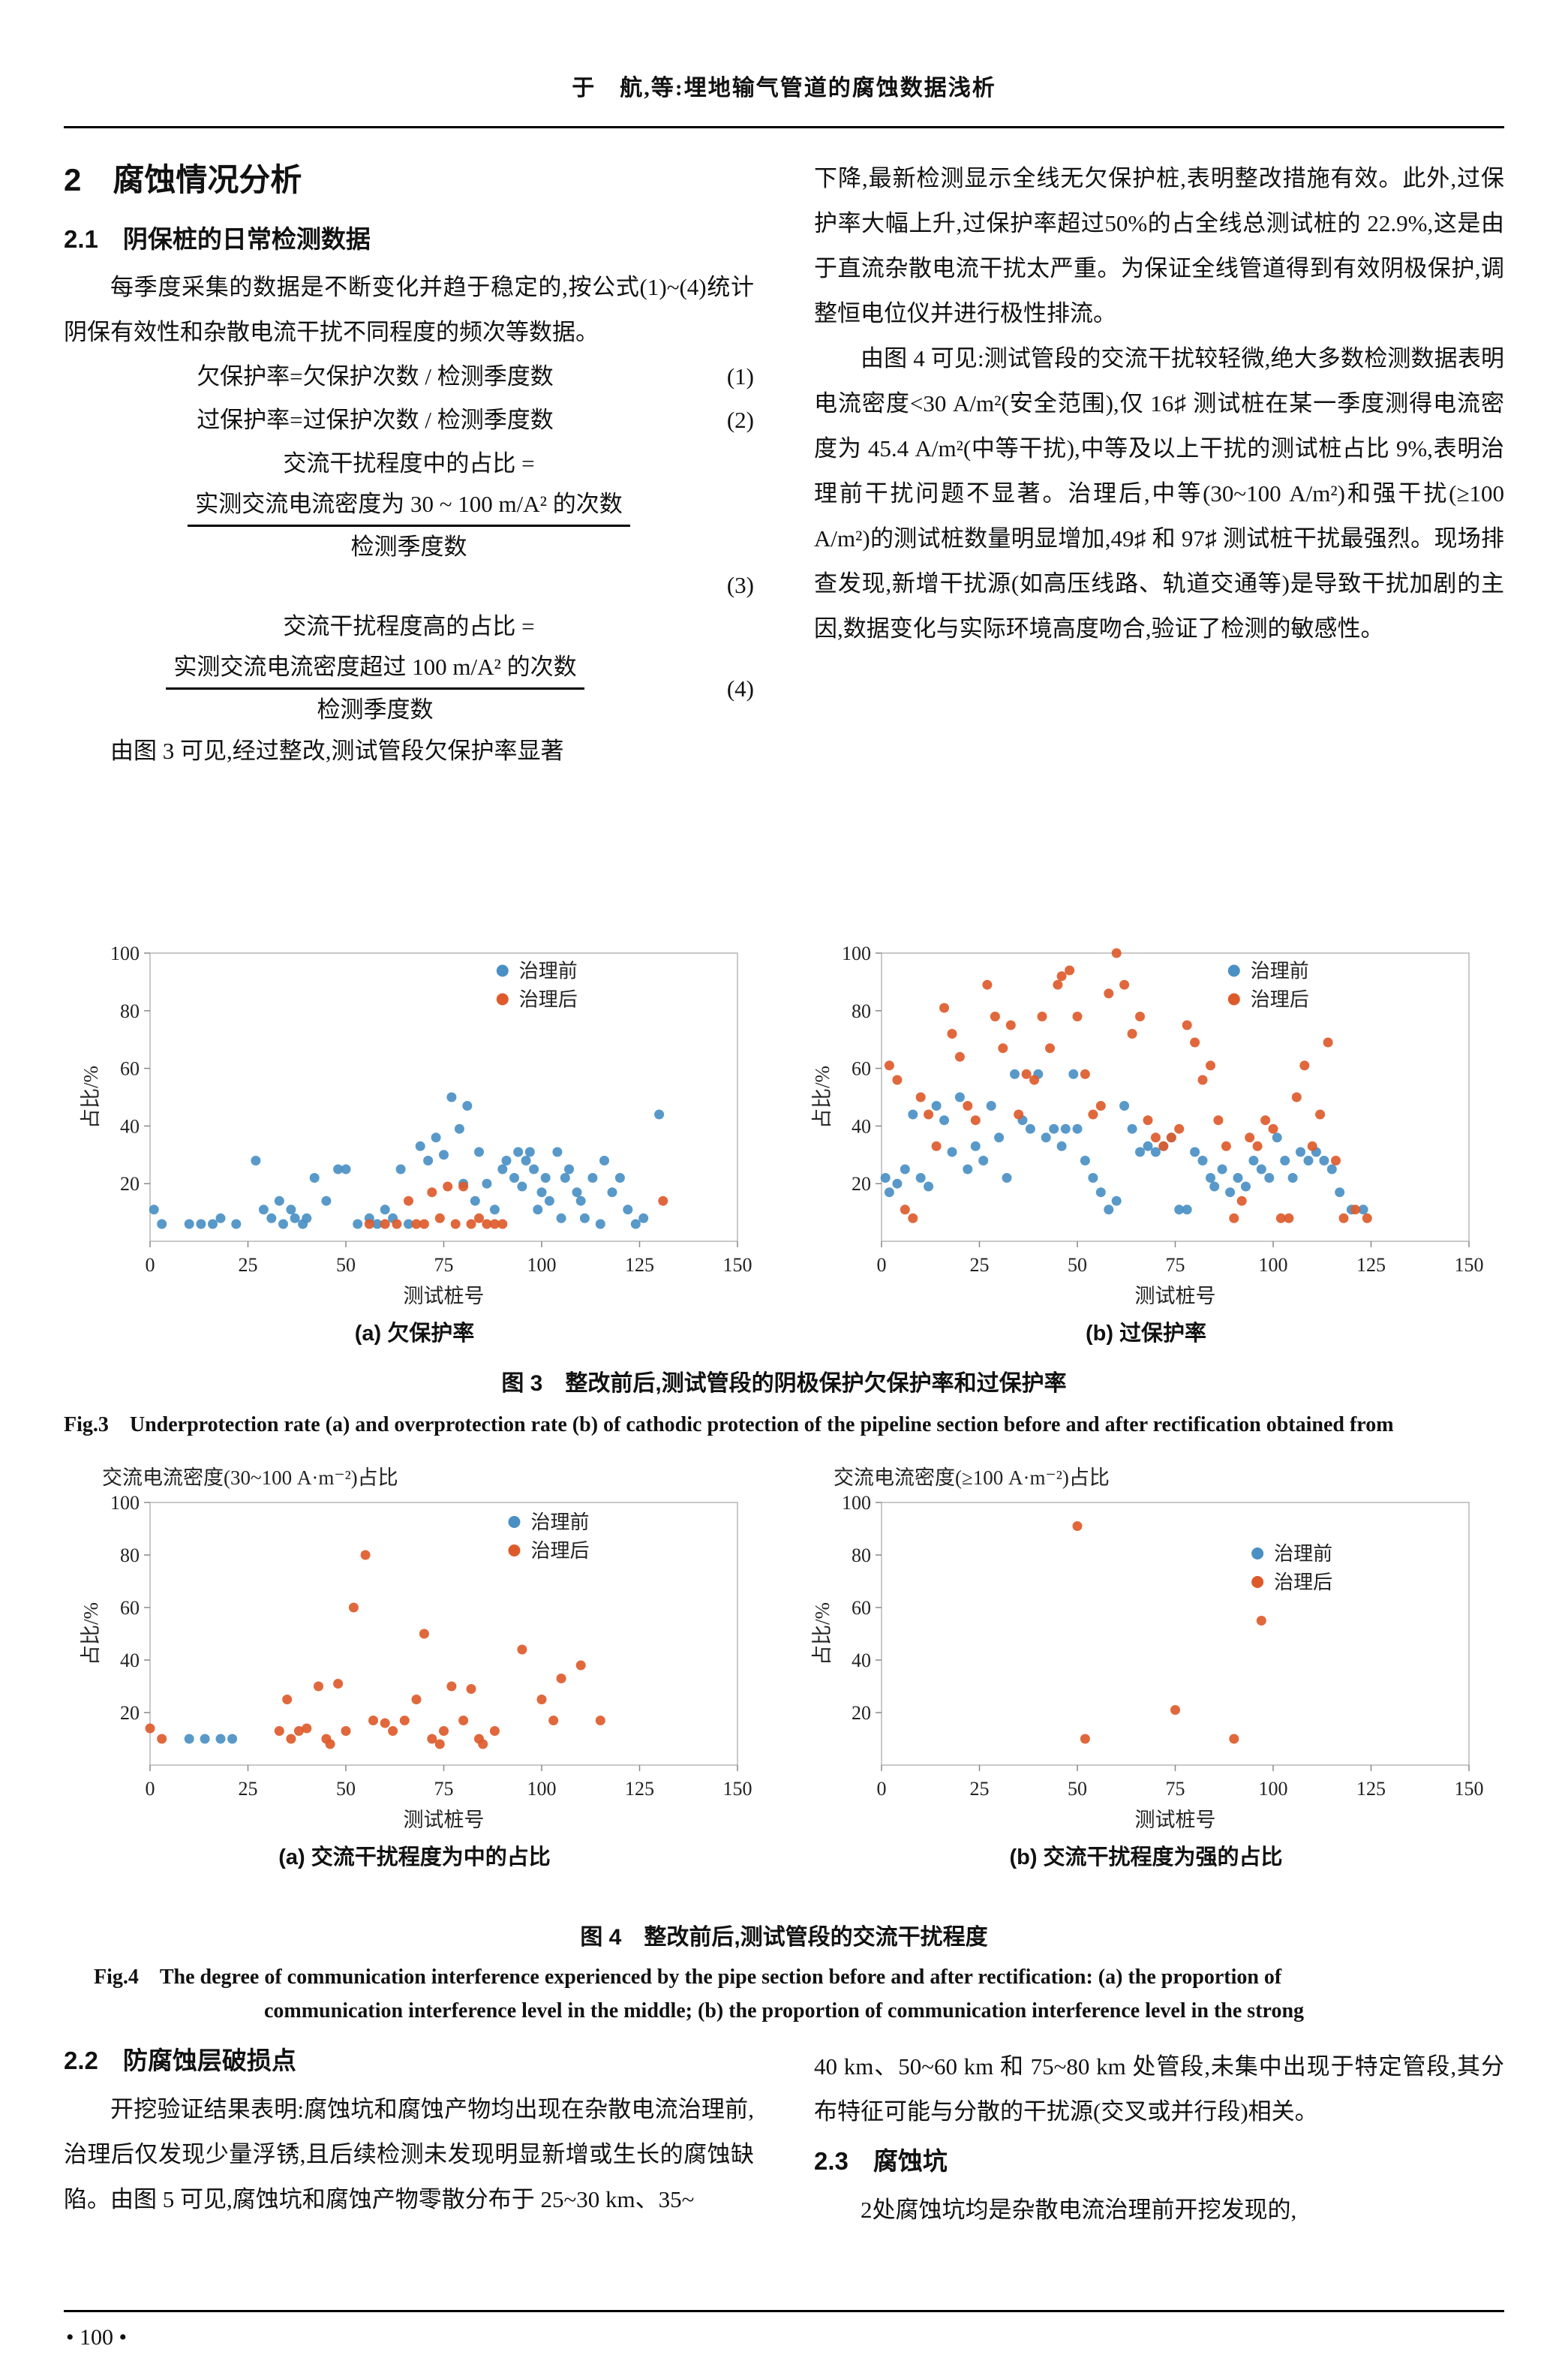  I want to click on equation-1-body: 欠保护率=欠保护次数 / 检测季度数, so click(376, 376).